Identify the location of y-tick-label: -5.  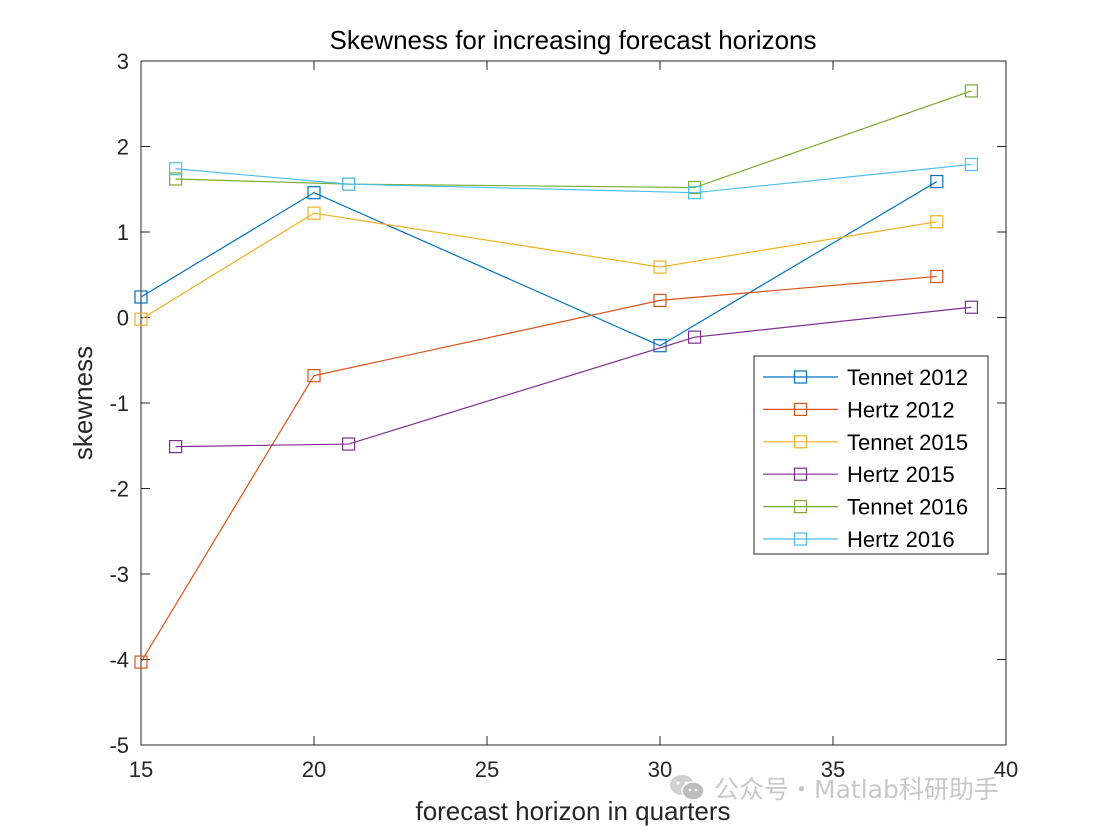
(119, 745).